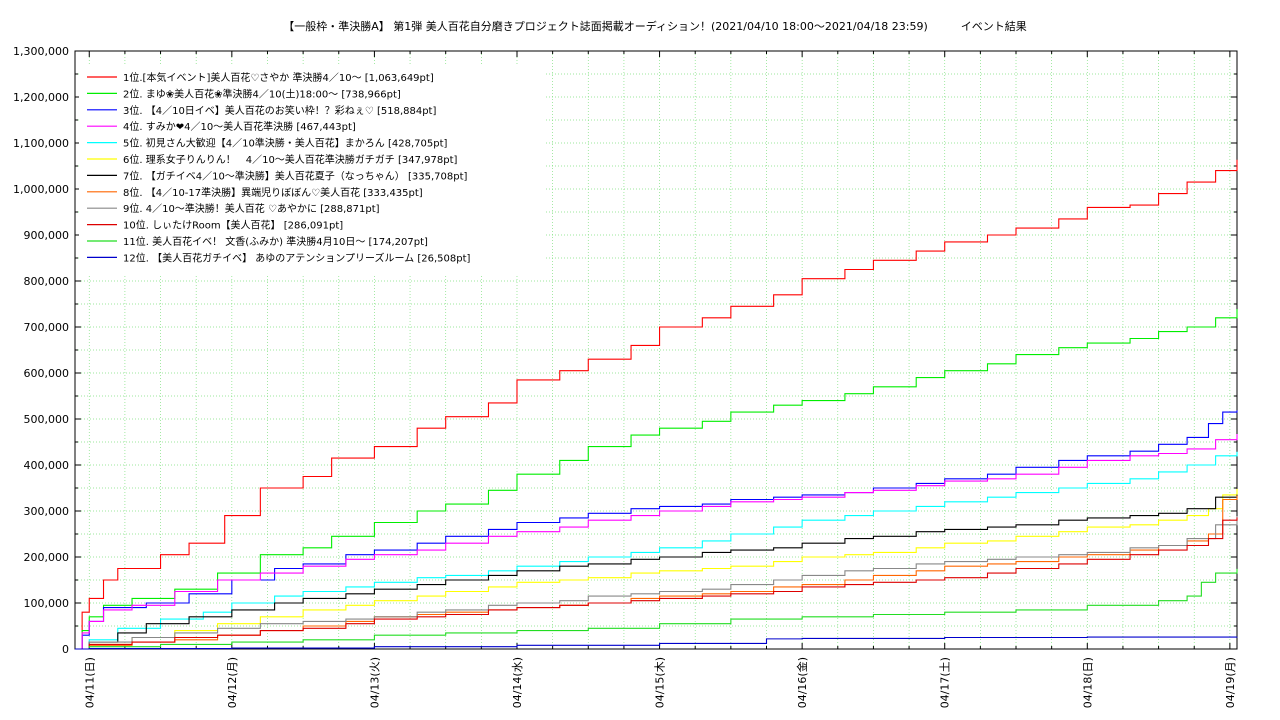  Describe the element at coordinates (1087, 682) in the screenshot. I see `x-tick-label: 04/18(日)` at that location.